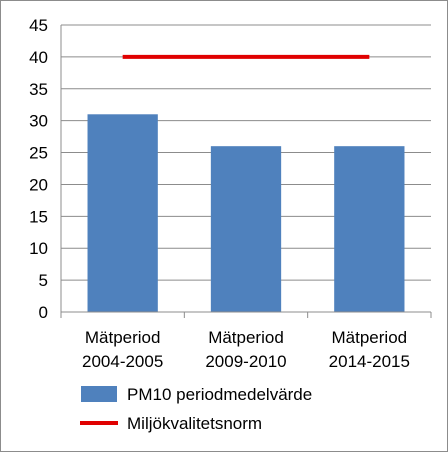  I want to click on y-tick-label: 40, so click(38, 57).